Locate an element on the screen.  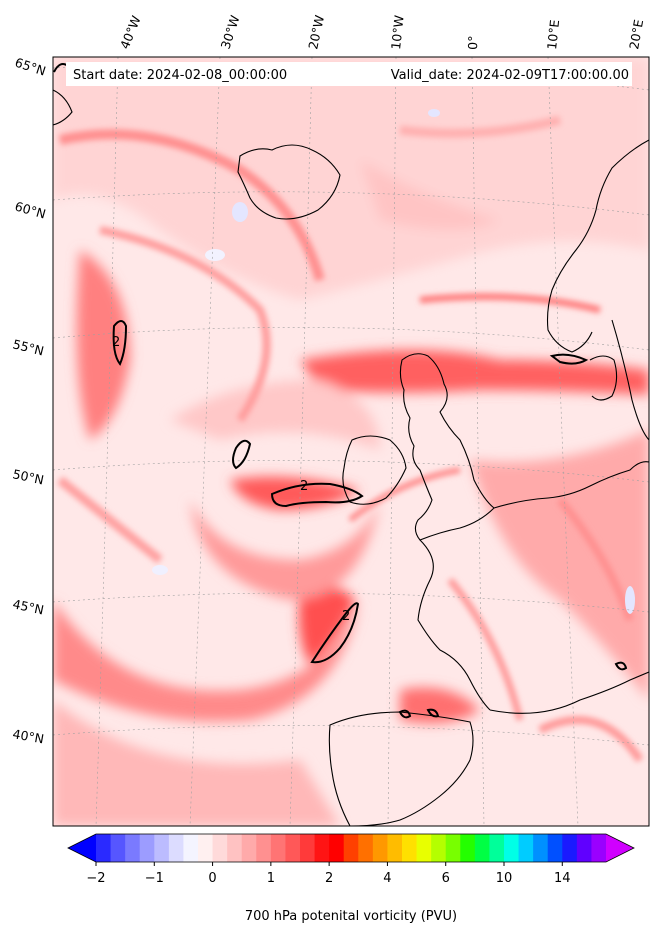
colorbar-tick-label: 1 is located at coordinates (271, 878).